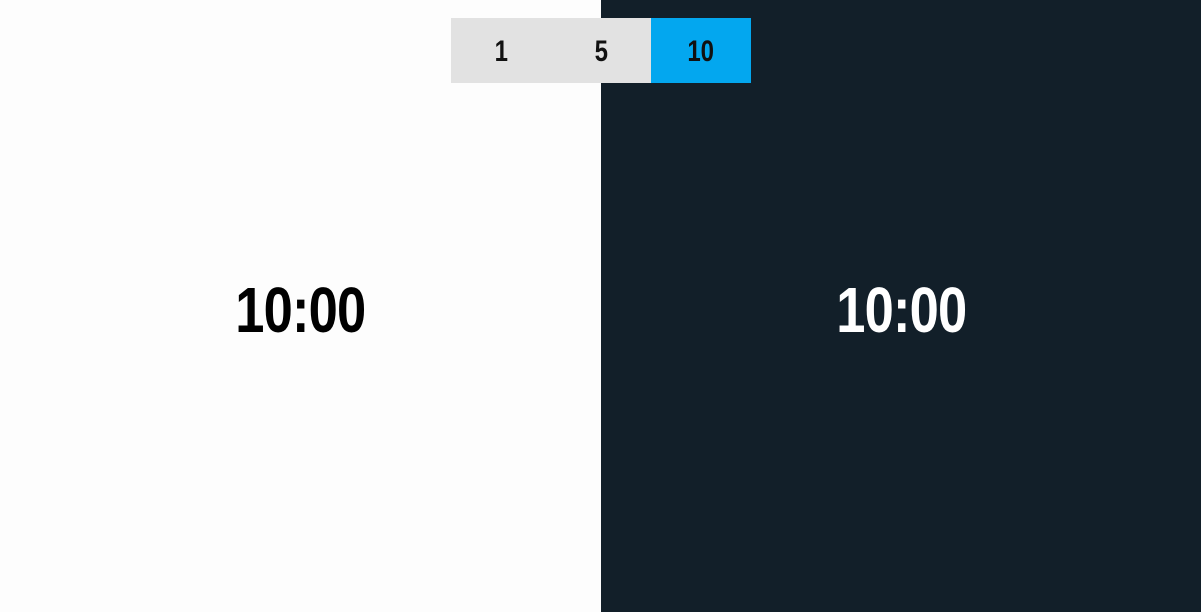  I want to click on light-timer-panel: 10:00, so click(301, 310).